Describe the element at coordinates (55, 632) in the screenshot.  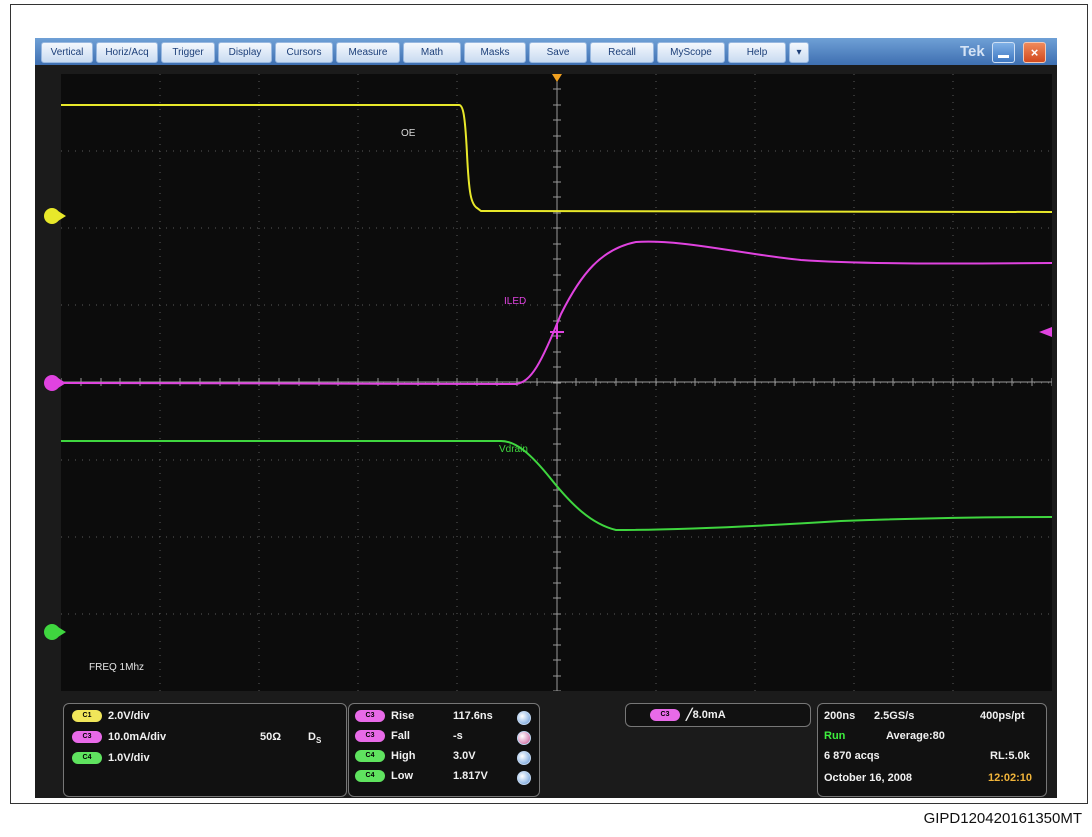
I see `channel4-ground-marker-icon` at that location.